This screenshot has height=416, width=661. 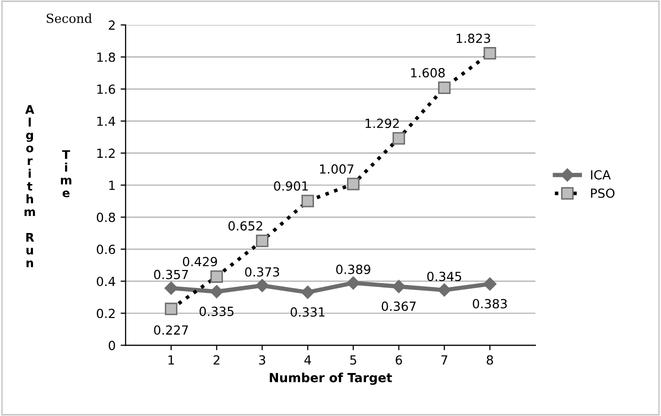 I want to click on y-tick-label: 0.4, so click(x=106, y=281).